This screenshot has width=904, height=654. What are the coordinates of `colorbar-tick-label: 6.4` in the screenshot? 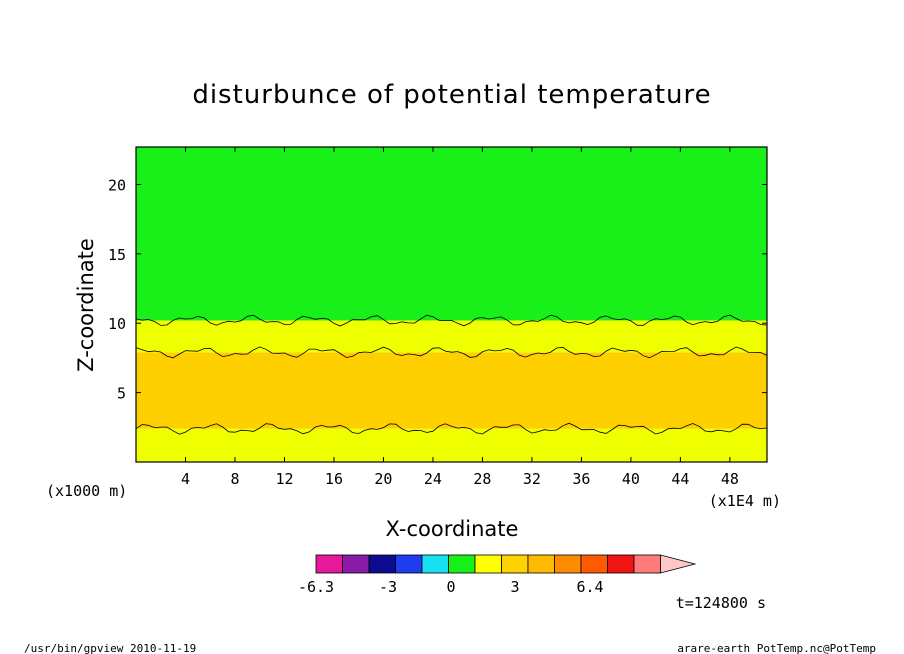 It's located at (589, 587).